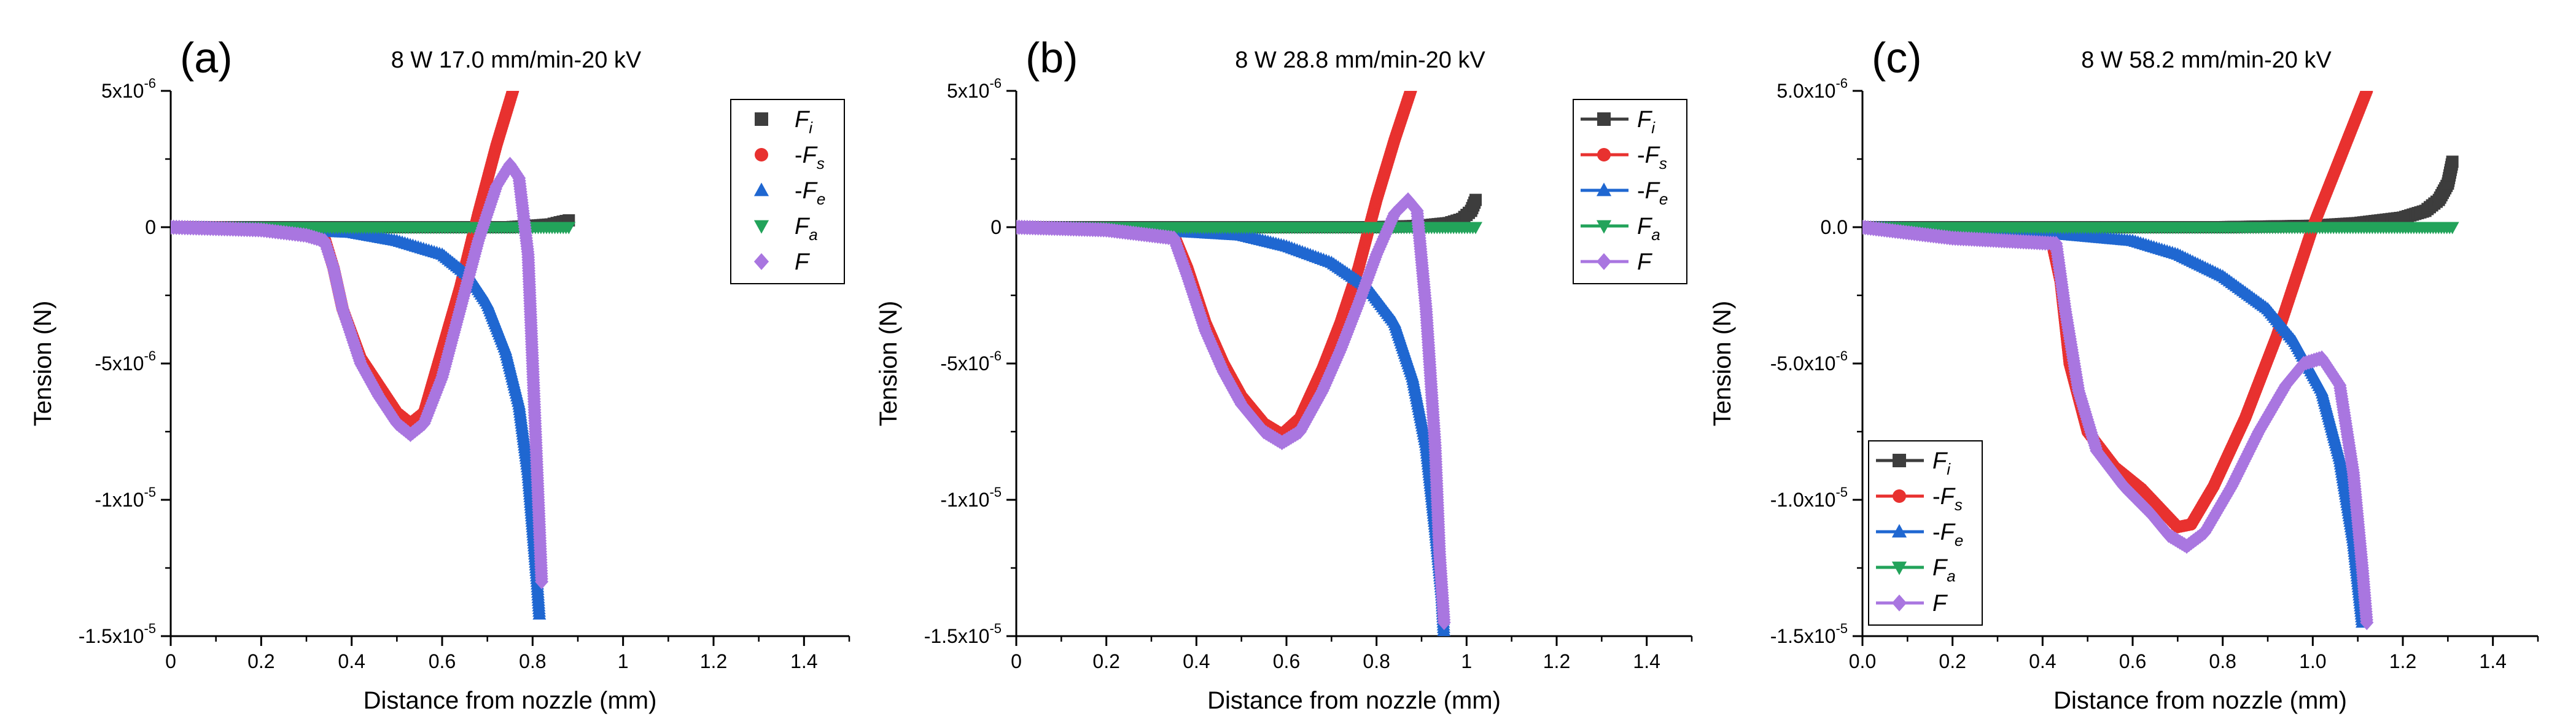 This screenshot has width=2576, height=727. I want to click on x-tick-label: 0, so click(170, 661).